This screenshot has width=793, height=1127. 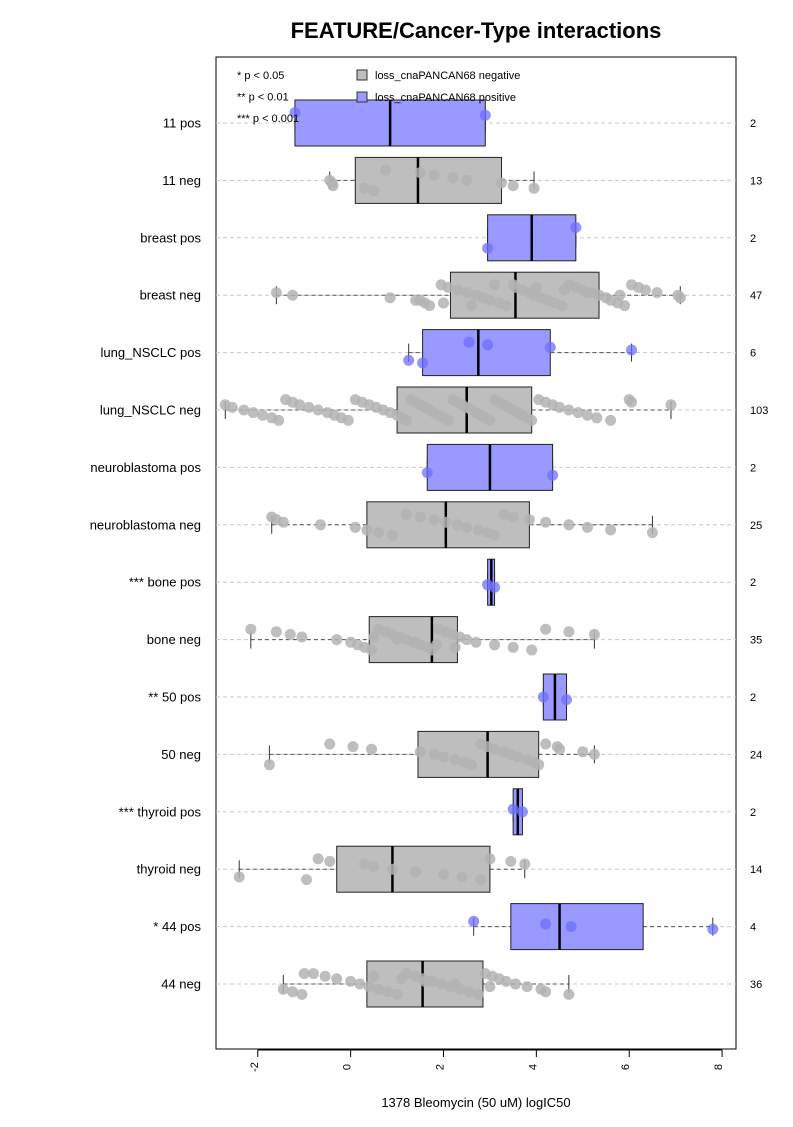 What do you see at coordinates (753, 928) in the screenshot?
I see `group-count: 4` at bounding box center [753, 928].